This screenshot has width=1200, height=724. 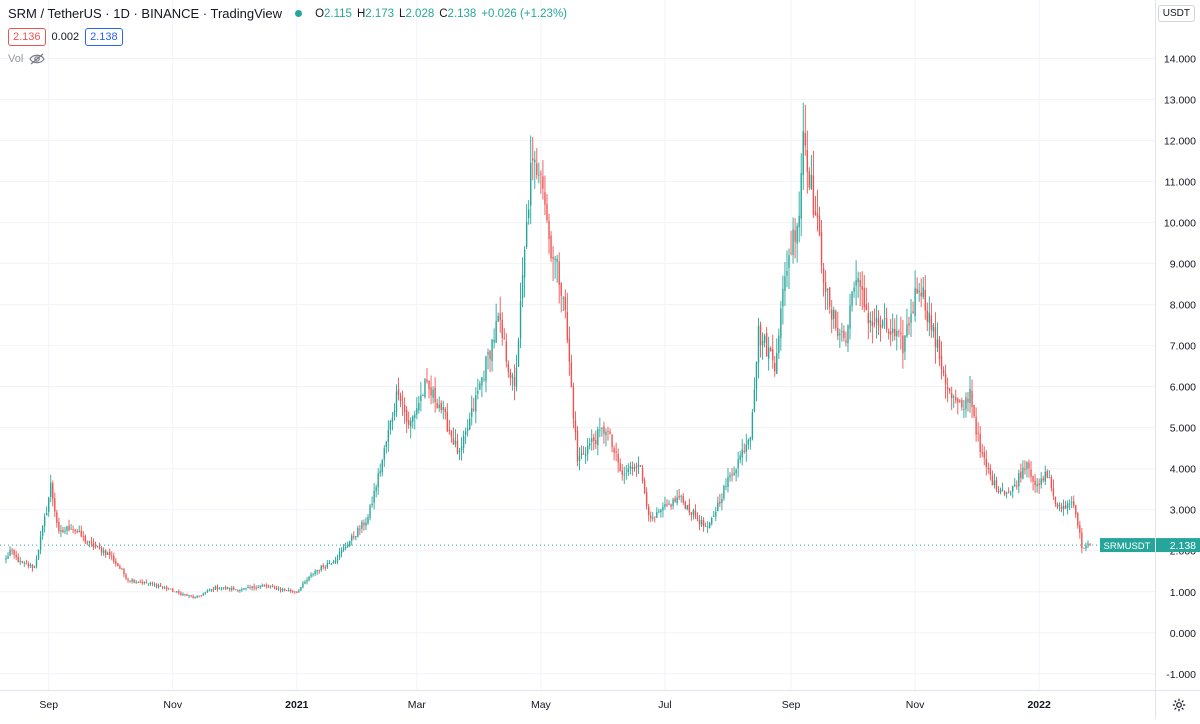 What do you see at coordinates (1183, 470) in the screenshot?
I see `price-tick-label: 4.000` at bounding box center [1183, 470].